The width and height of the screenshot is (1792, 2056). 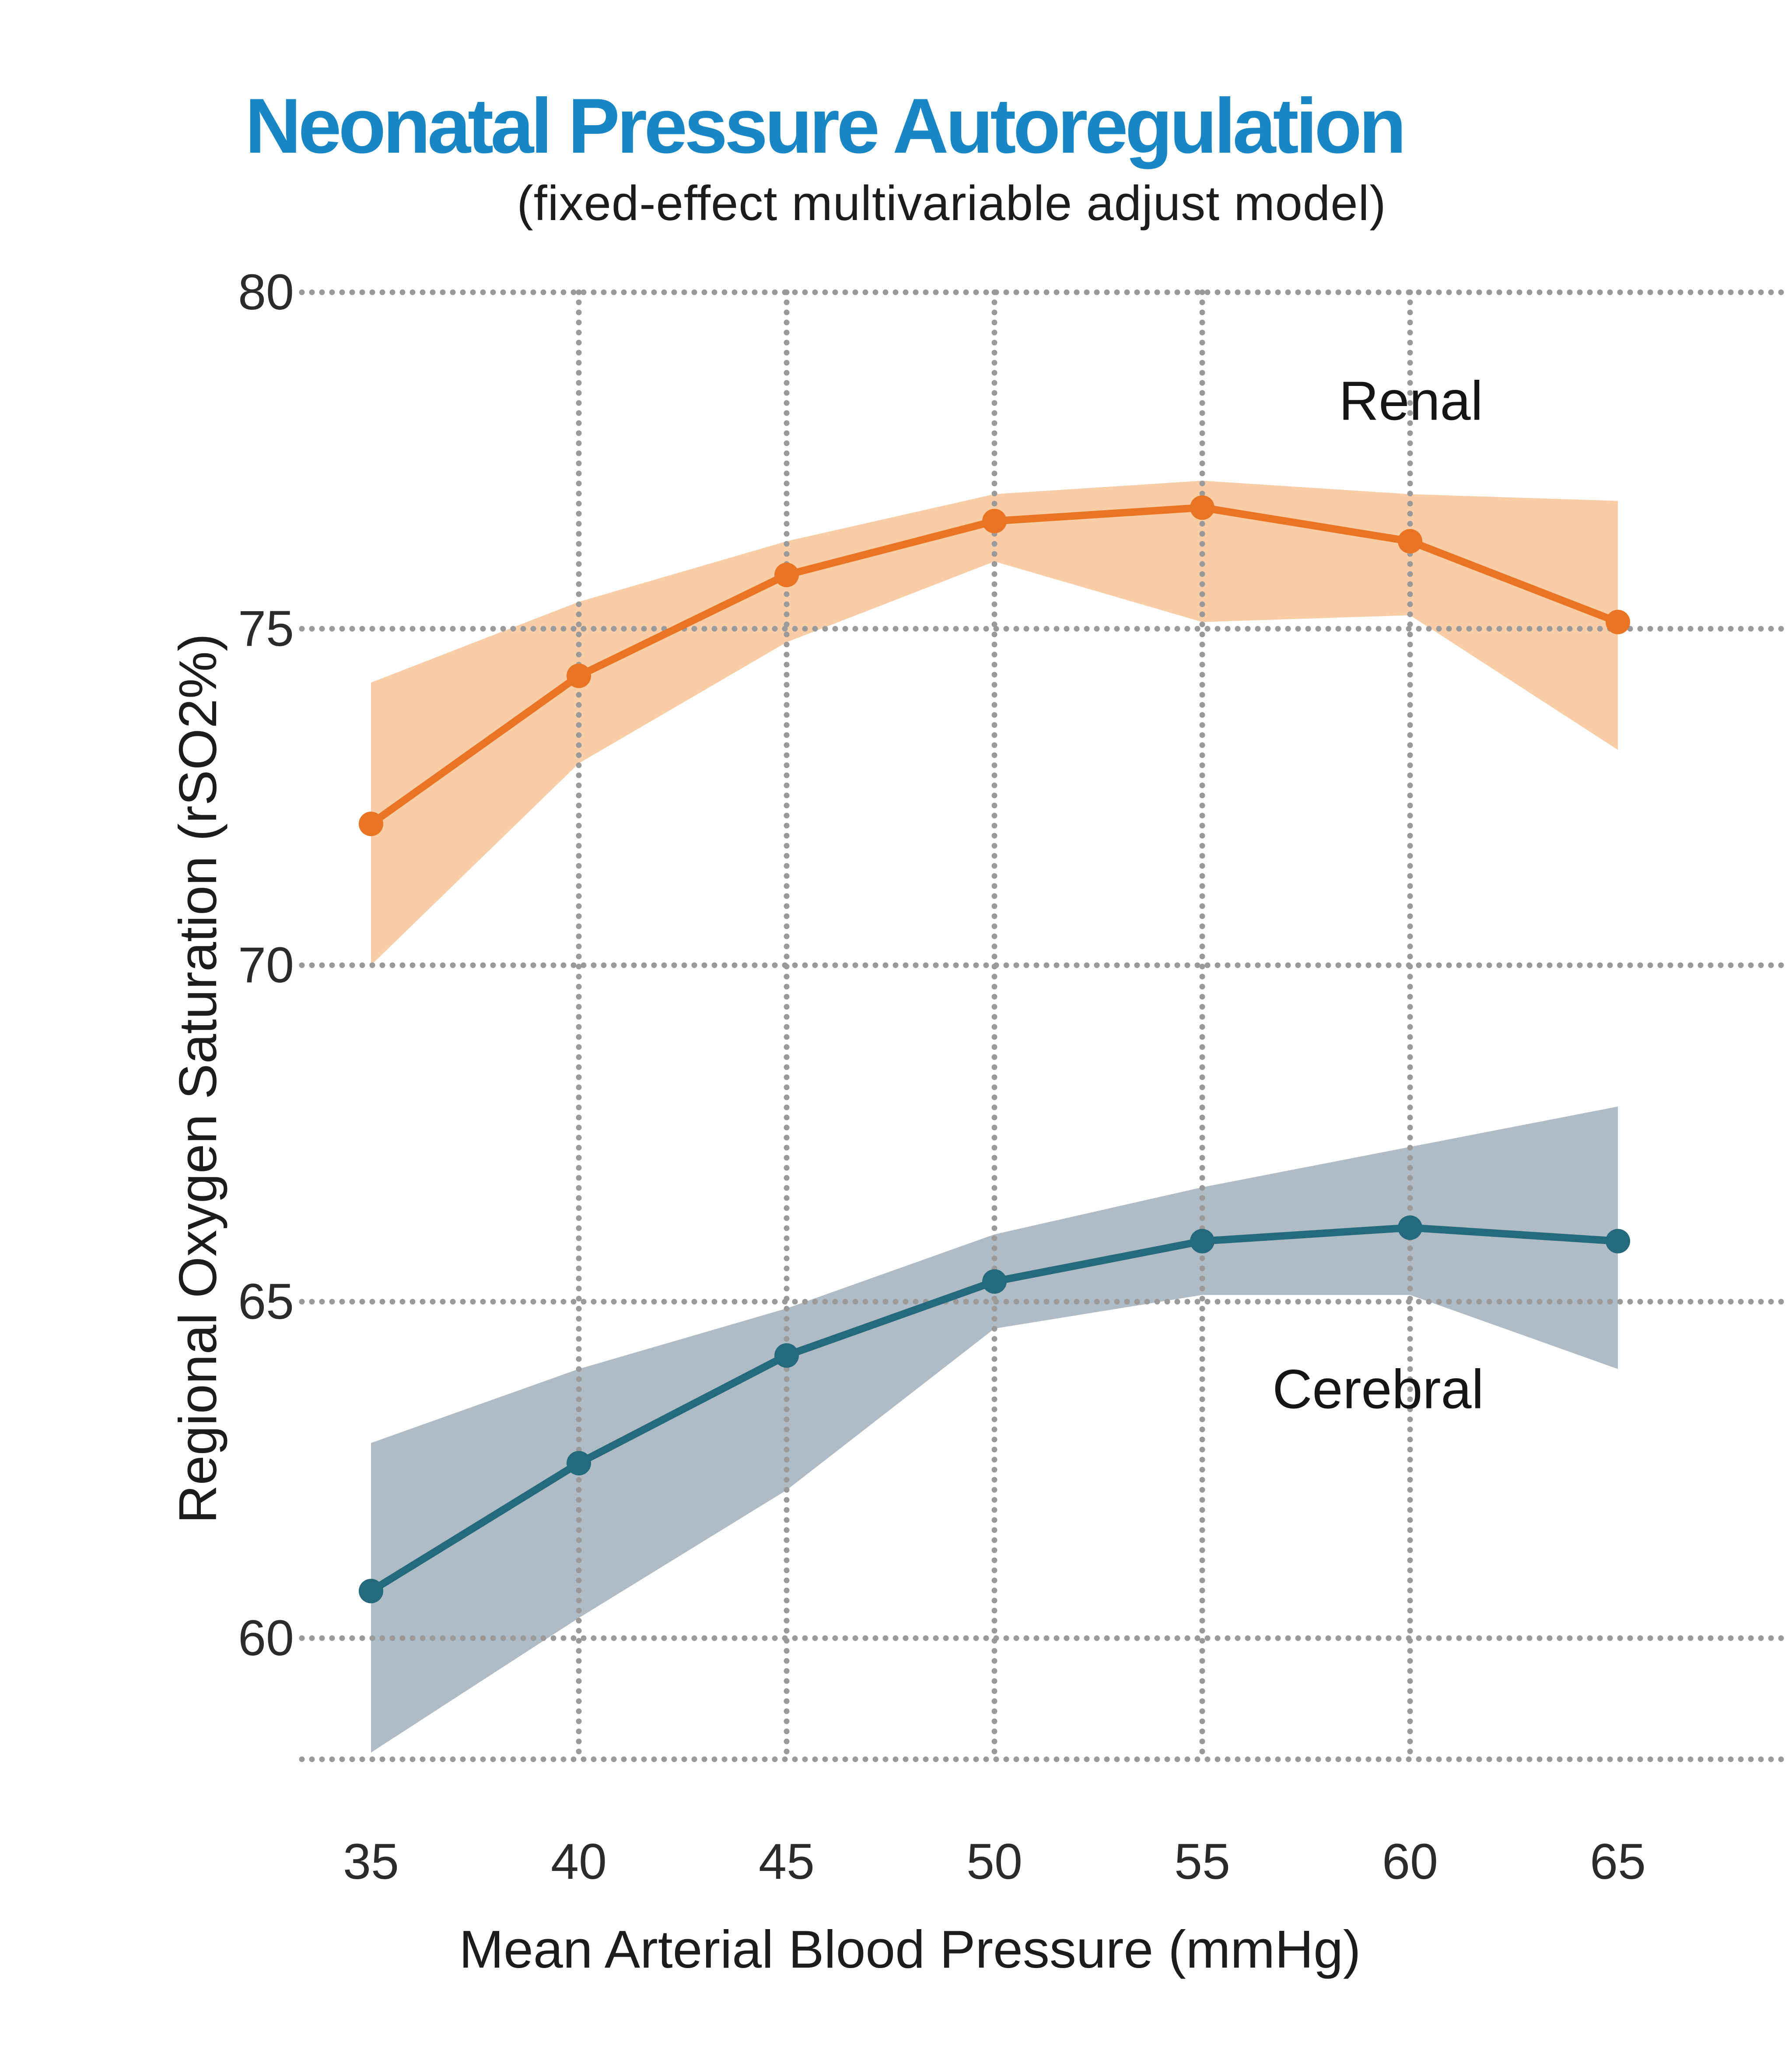 I want to click on x-axis-label: Mean Arterial Blood Pressure (mmHg), so click(x=910, y=1949).